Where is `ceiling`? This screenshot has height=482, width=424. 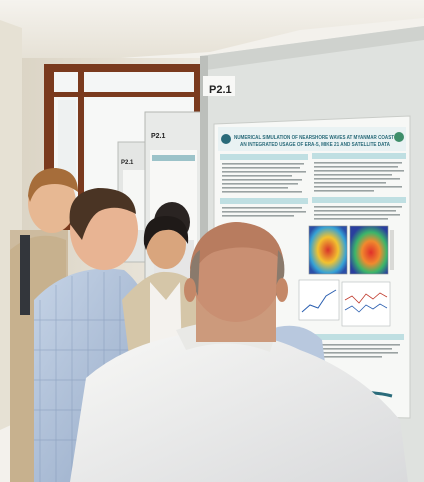
ceiling is located at coordinates (212, 31).